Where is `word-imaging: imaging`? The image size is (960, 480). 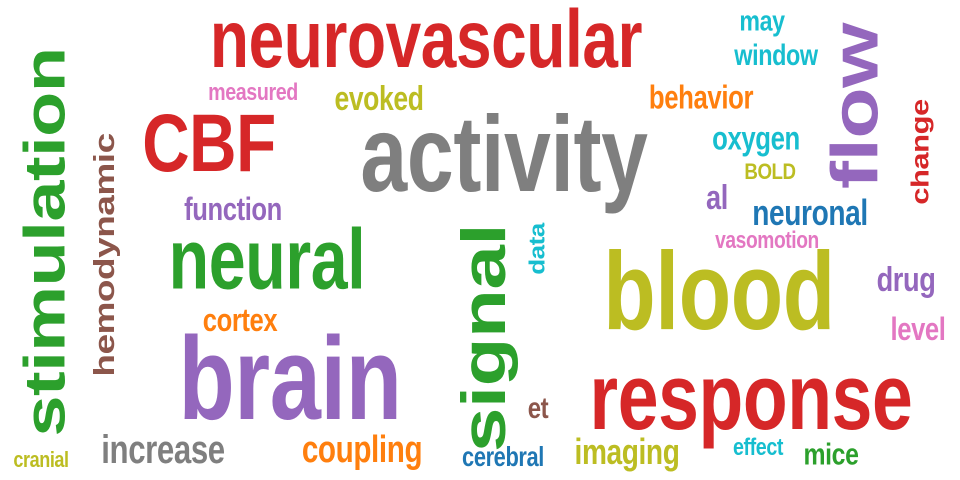
word-imaging: imaging is located at coordinates (627, 451).